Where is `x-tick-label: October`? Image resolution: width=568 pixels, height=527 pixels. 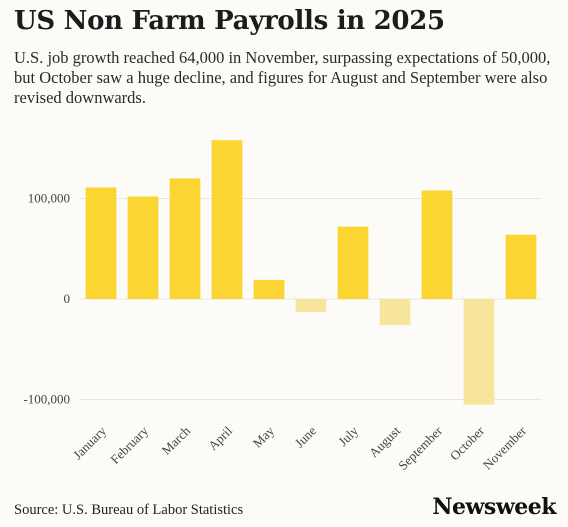 x-tick-label: October is located at coordinates (467, 443).